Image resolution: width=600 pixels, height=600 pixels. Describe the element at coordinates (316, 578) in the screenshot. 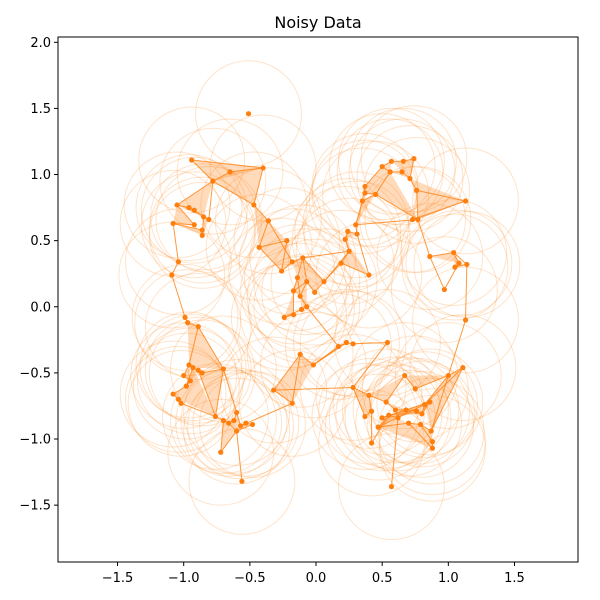

I see `x-tick-label: 0.0` at that location.